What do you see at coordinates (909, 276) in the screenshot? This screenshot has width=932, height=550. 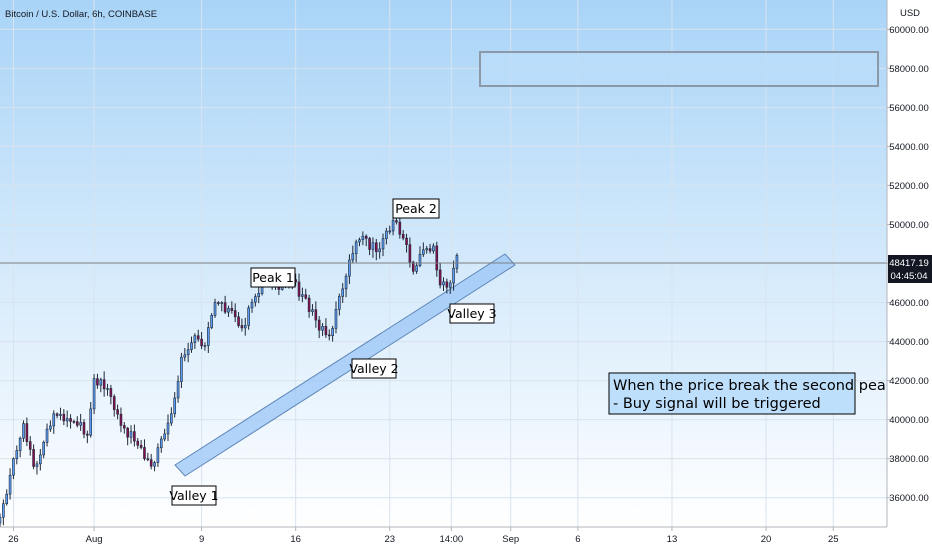 I see `bar-countdown: 04:45:04` at bounding box center [909, 276].